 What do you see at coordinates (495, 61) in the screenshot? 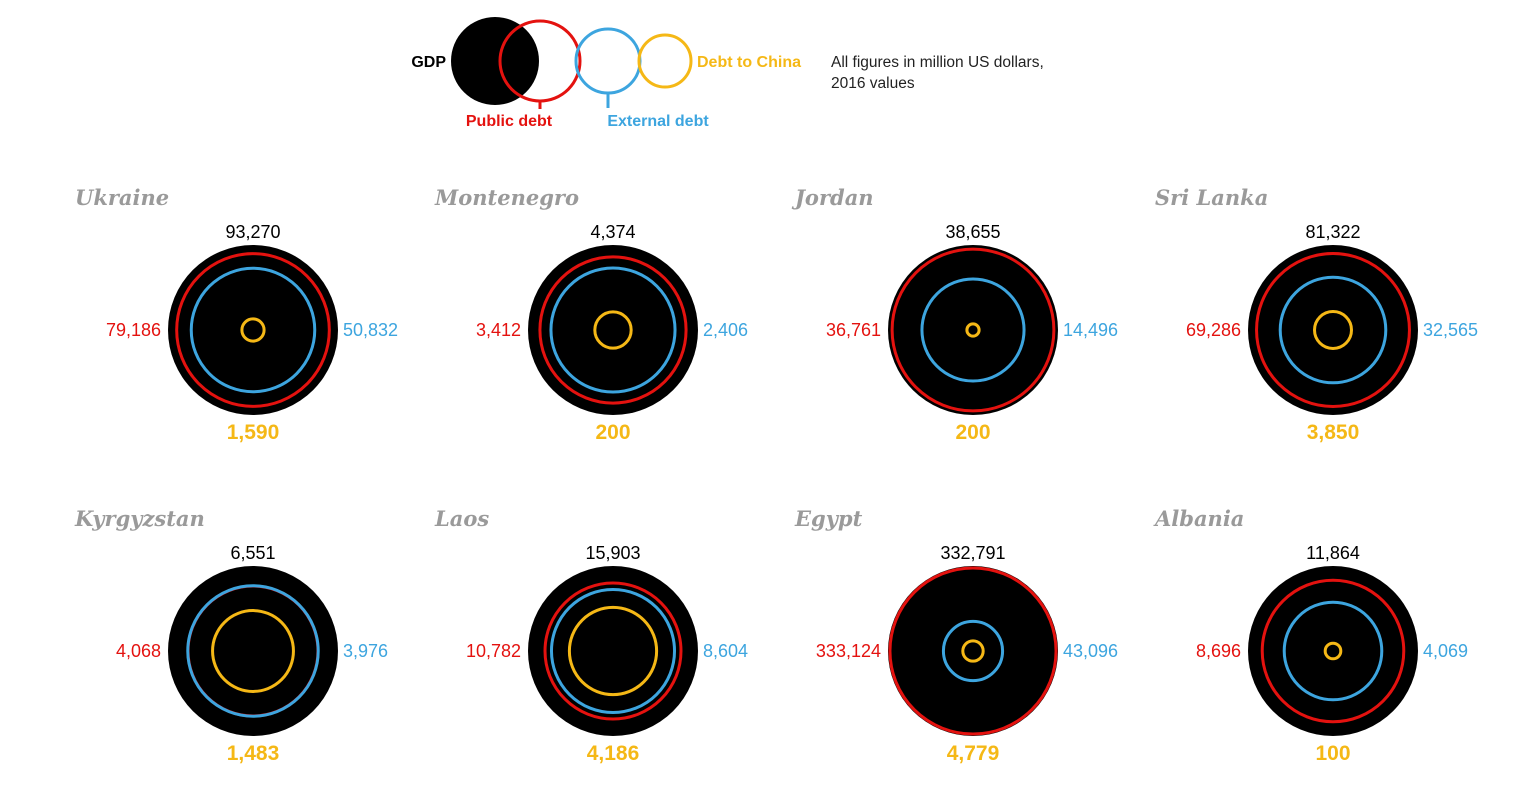
I see `legend-gdp-disc` at bounding box center [495, 61].